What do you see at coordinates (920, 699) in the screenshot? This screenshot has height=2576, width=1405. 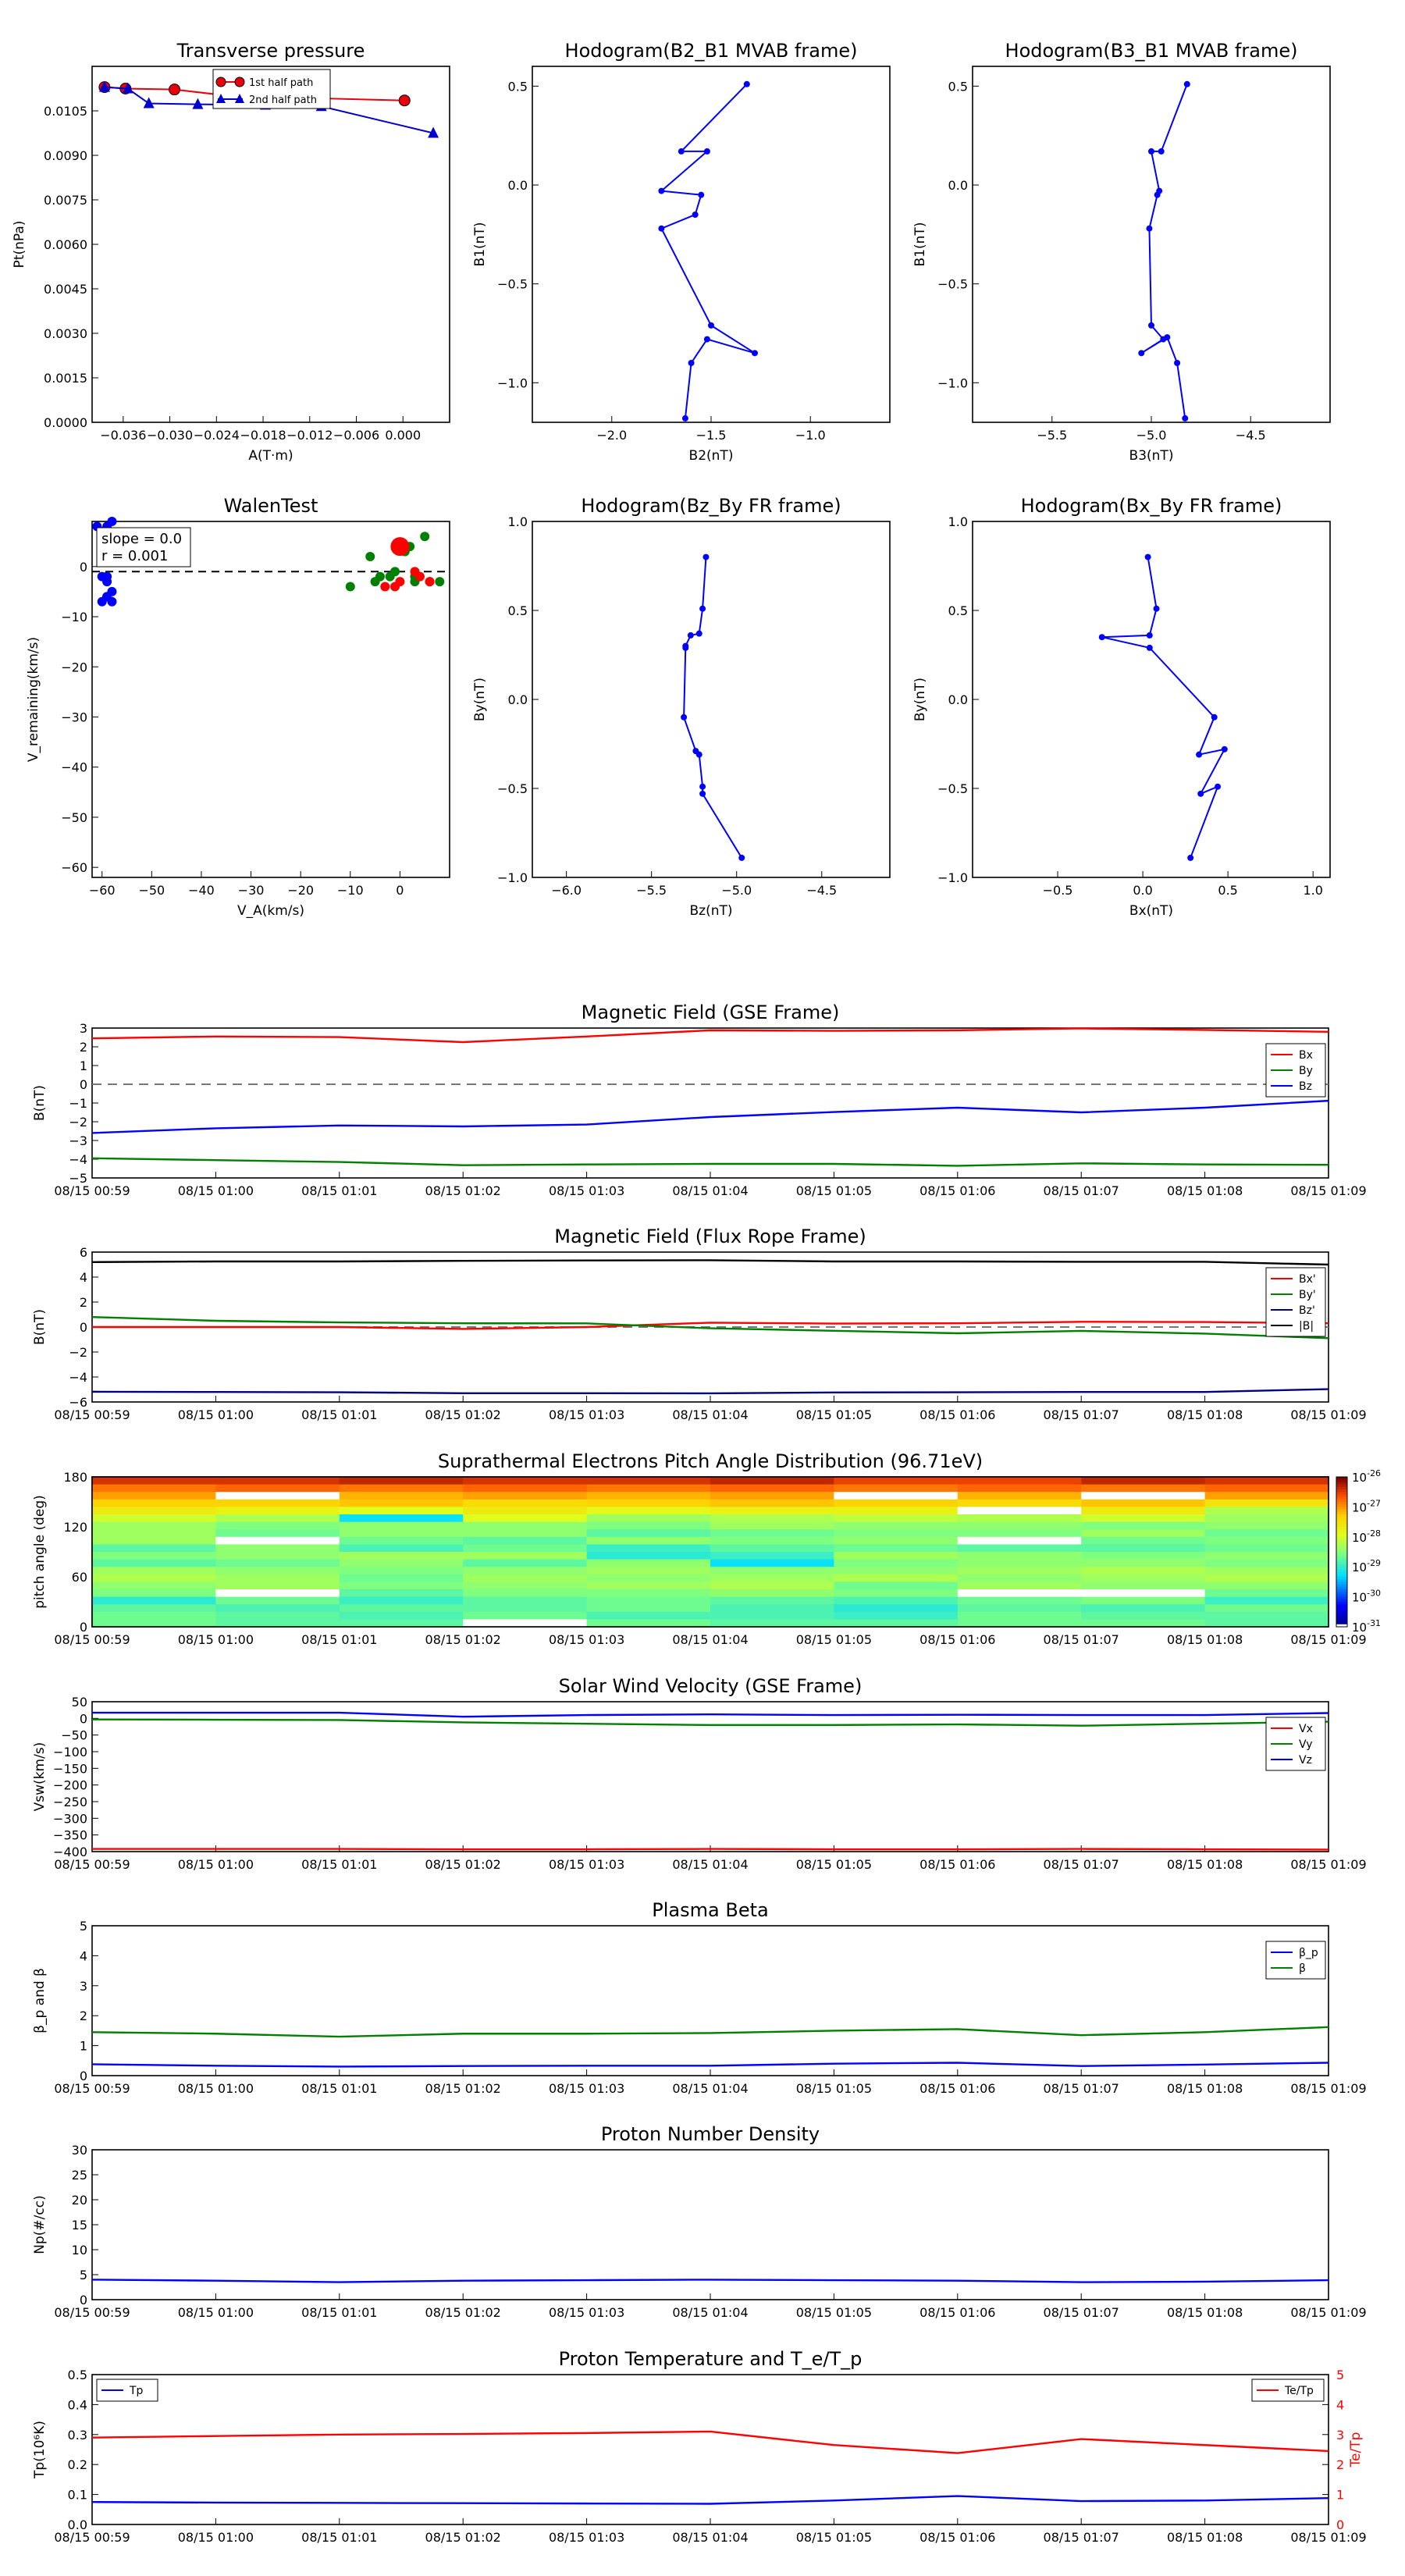 I see `hxy-ylabel: By(nT)` at bounding box center [920, 699].